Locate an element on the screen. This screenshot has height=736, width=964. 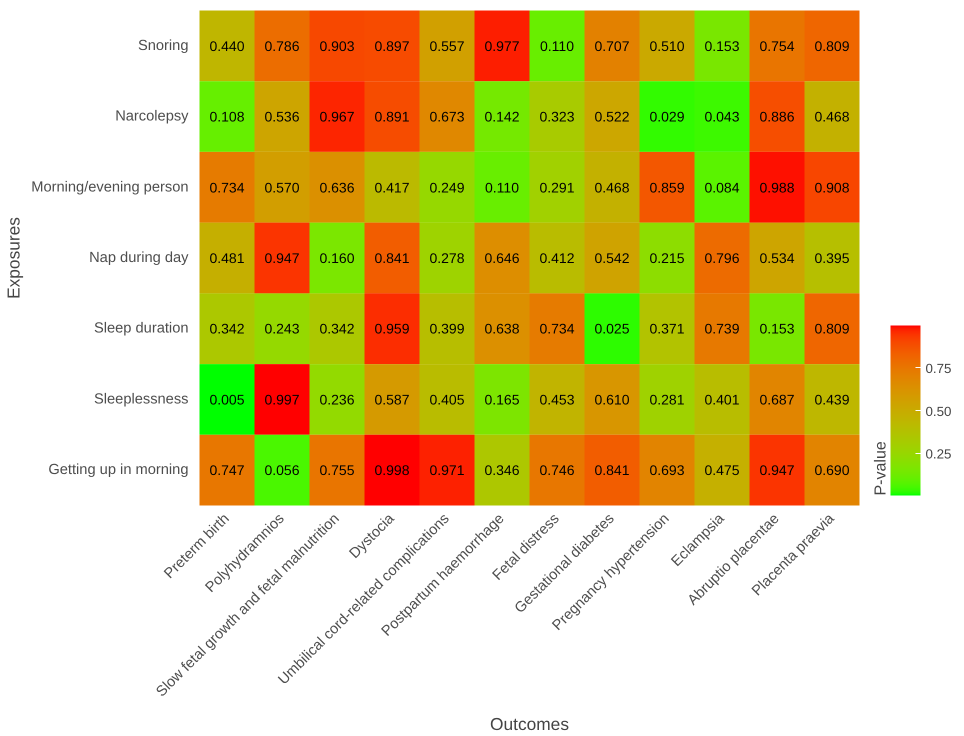
data-label: 0.786 is located at coordinates (282, 46).